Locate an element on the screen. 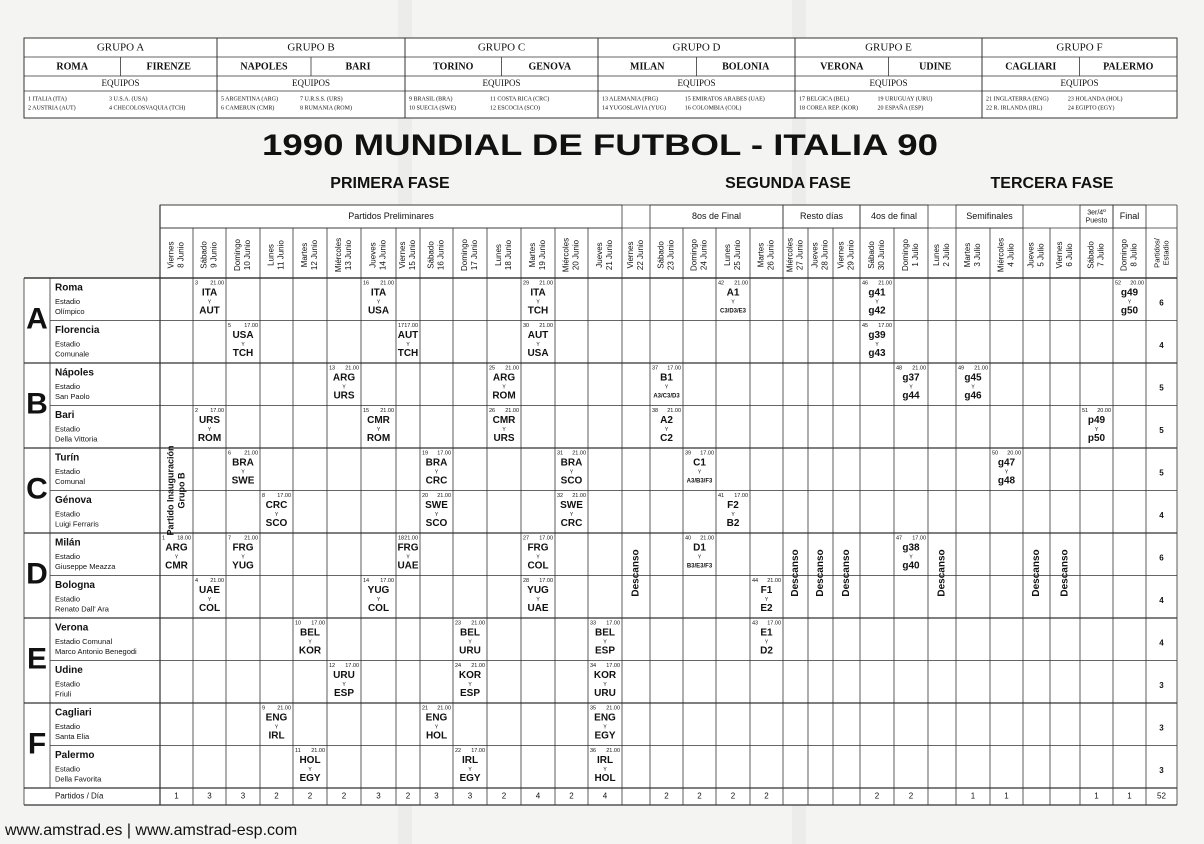 Image resolution: width=1204 pixels, height=844 pixels. match-home: p49 is located at coordinates (1097, 420).